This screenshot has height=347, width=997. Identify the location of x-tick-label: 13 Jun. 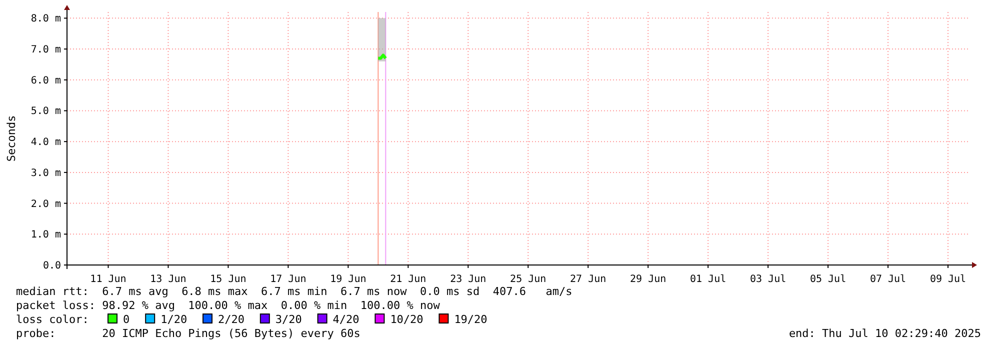
(168, 279).